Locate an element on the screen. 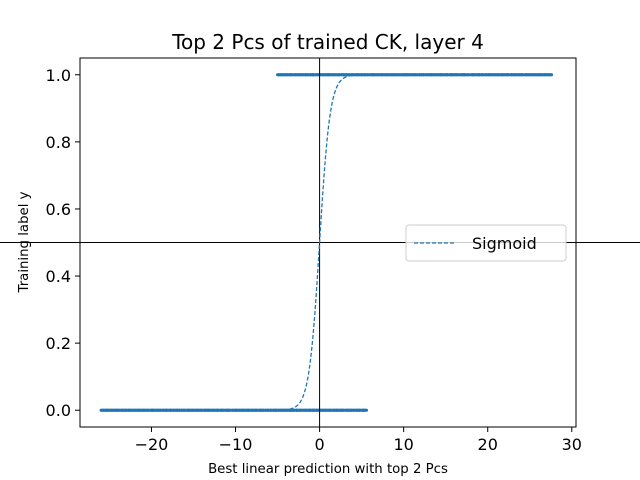 The height and width of the screenshot is (480, 640). x-tick-label: −10 is located at coordinates (236, 444).